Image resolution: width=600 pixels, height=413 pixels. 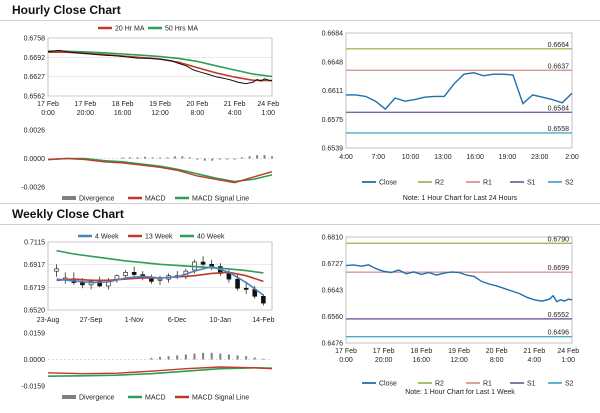 What do you see at coordinates (559, 268) in the screenshot?
I see `level-label: 0.6699` at bounding box center [559, 268].